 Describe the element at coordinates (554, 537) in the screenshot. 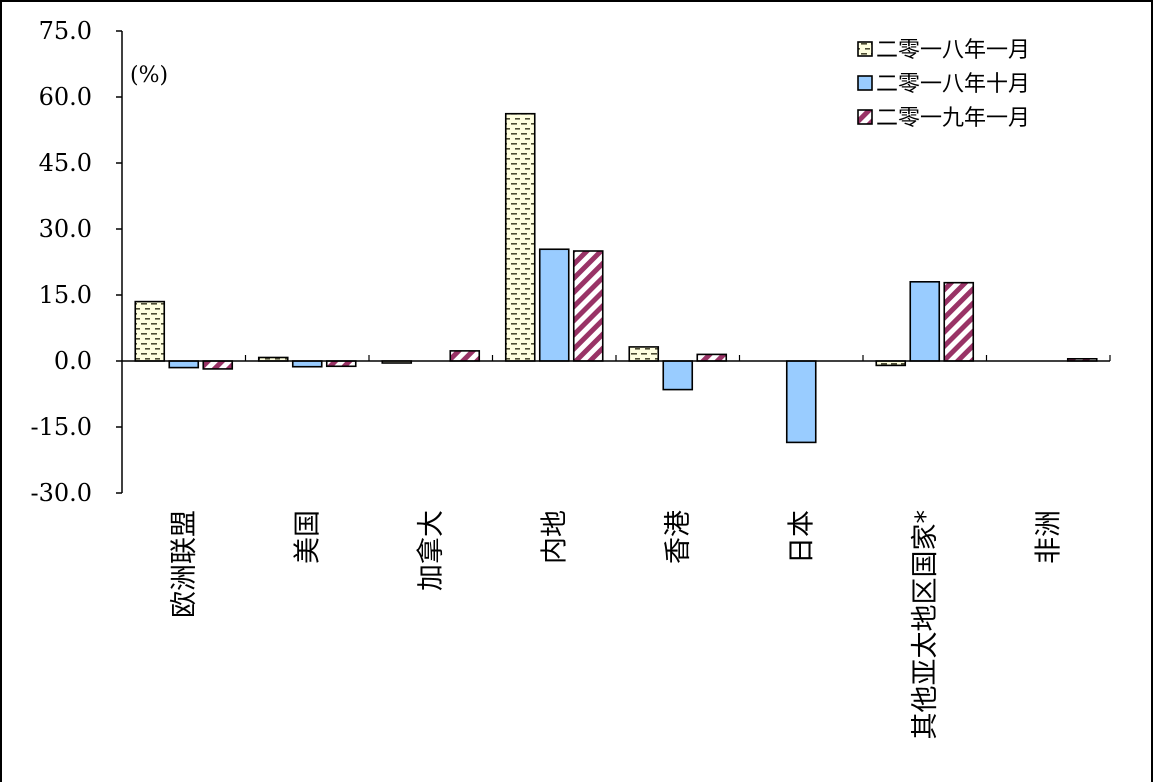

I see `category-label: 内地` at that location.